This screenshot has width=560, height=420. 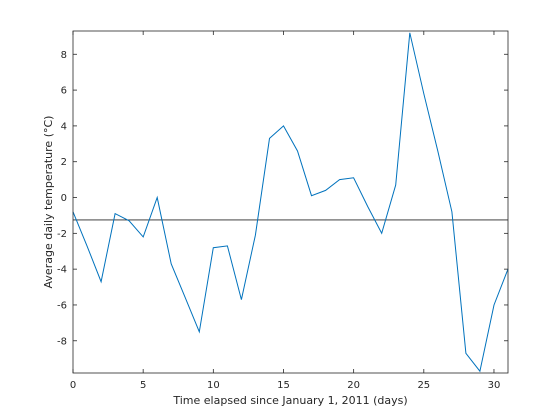 What do you see at coordinates (353, 385) in the screenshot?
I see `x-tick-label: 20` at bounding box center [353, 385].